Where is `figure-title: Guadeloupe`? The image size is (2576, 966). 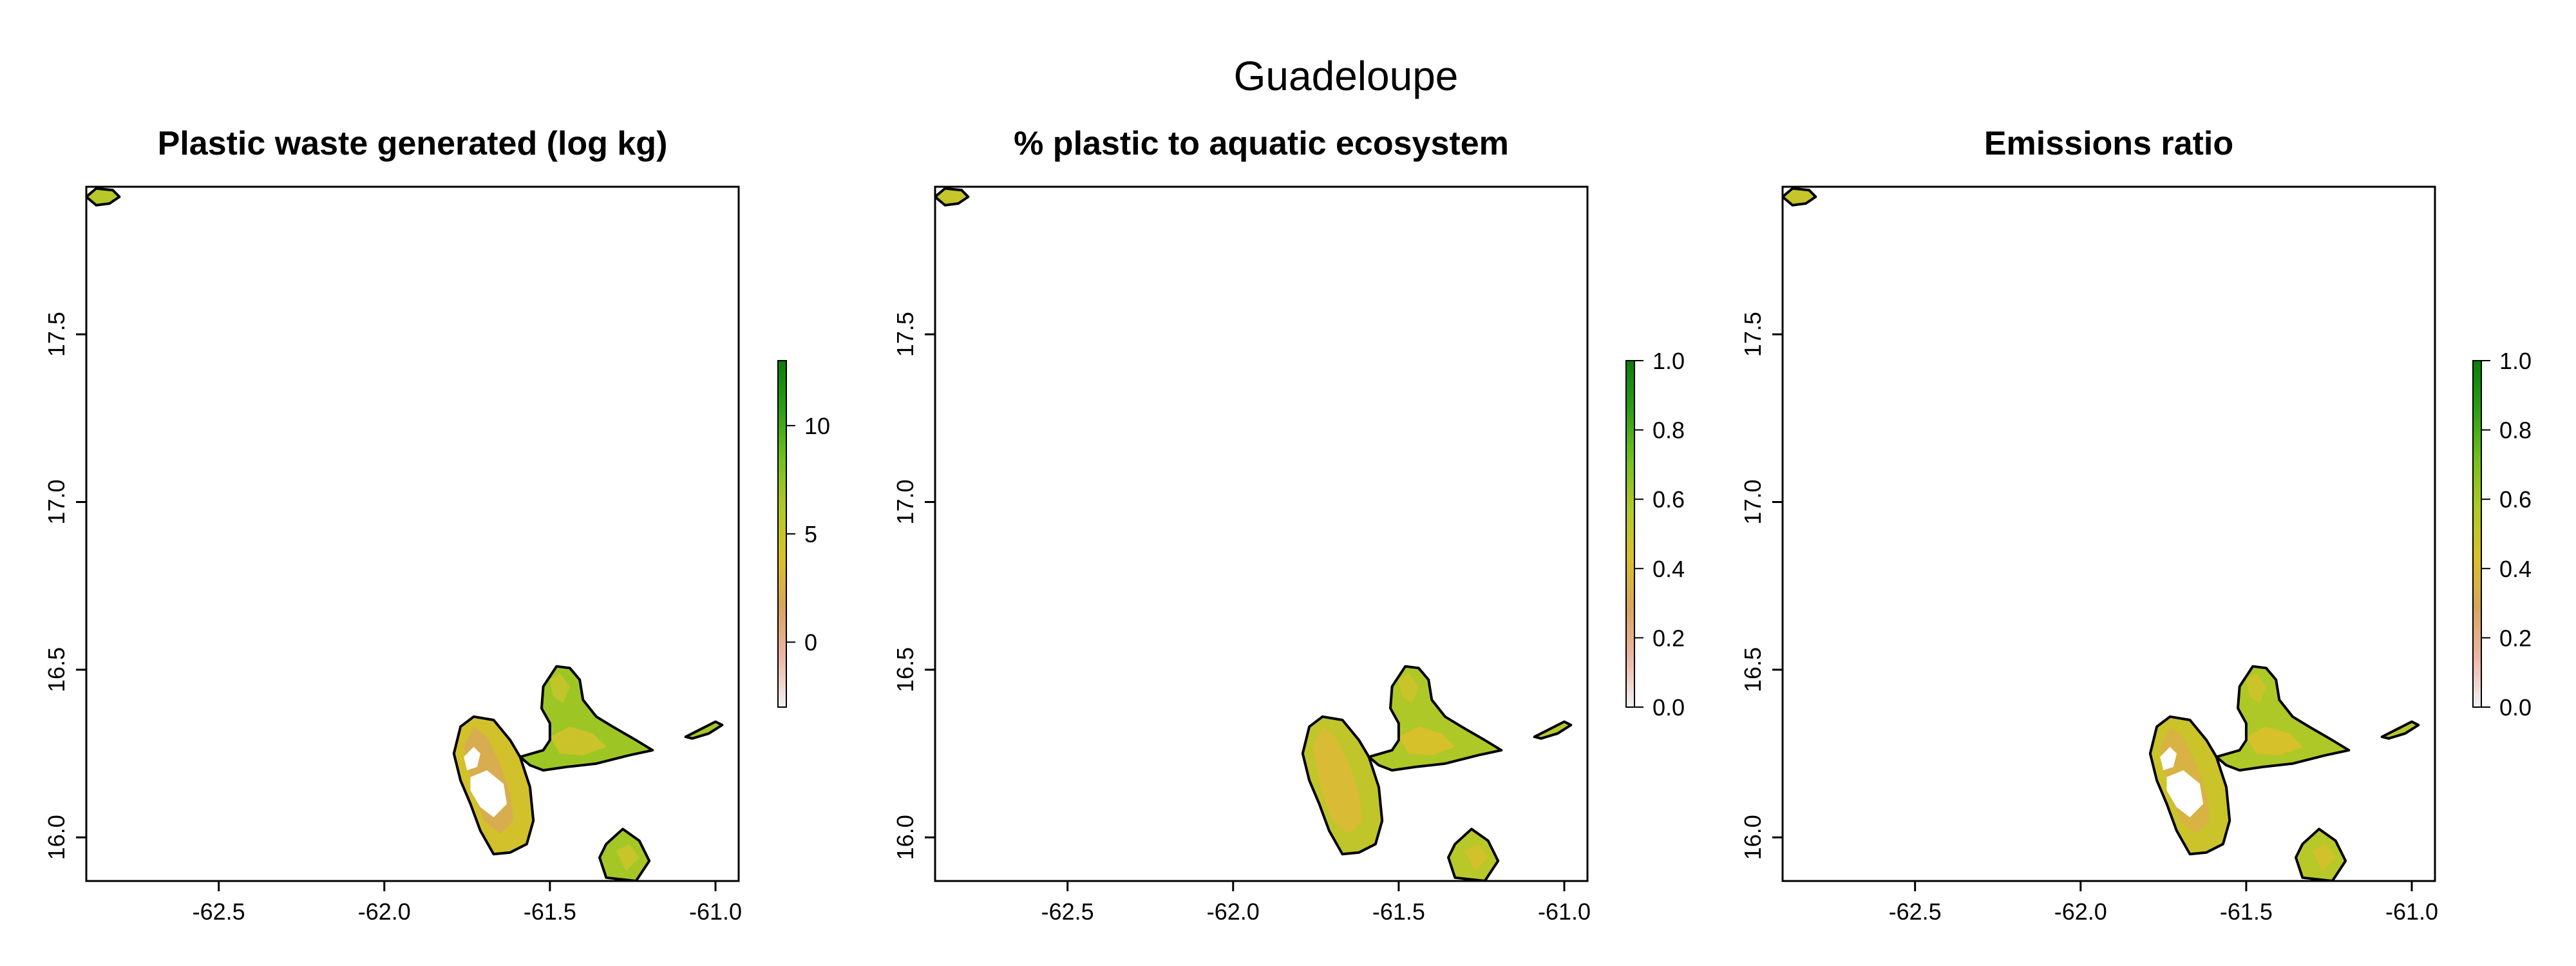 figure-title: Guadeloupe is located at coordinates (1347, 76).